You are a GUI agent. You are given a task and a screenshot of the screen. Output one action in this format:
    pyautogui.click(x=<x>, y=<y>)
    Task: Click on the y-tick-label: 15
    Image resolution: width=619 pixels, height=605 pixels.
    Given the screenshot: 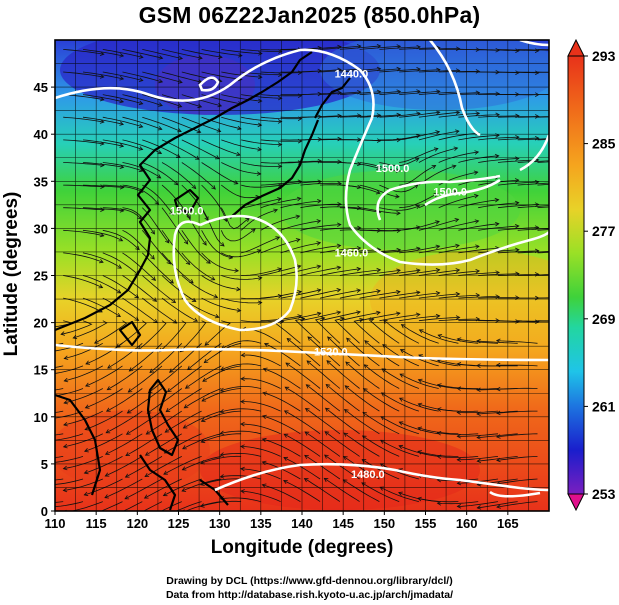 What is the action you would take?
    pyautogui.click(x=41, y=370)
    